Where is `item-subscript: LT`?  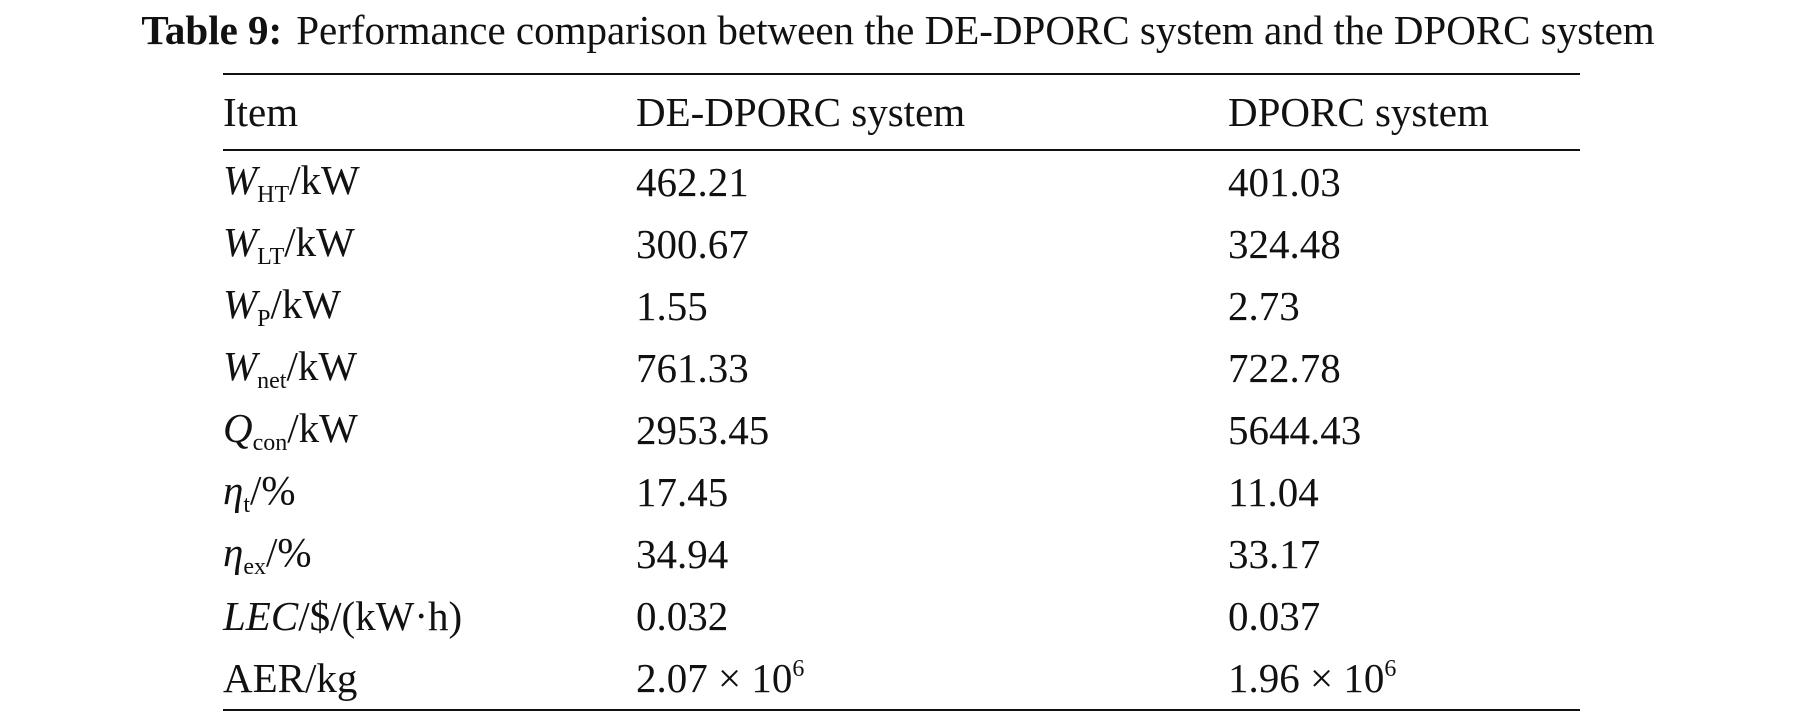 item-subscript: LT is located at coordinates (271, 256).